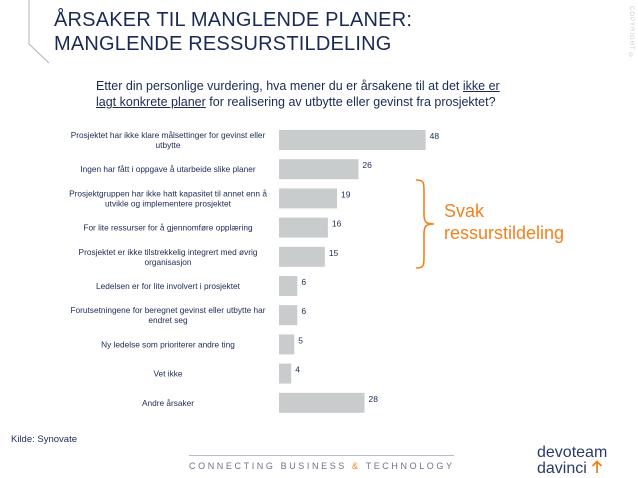  I want to click on callout-line-1: Svak, so click(464, 211).